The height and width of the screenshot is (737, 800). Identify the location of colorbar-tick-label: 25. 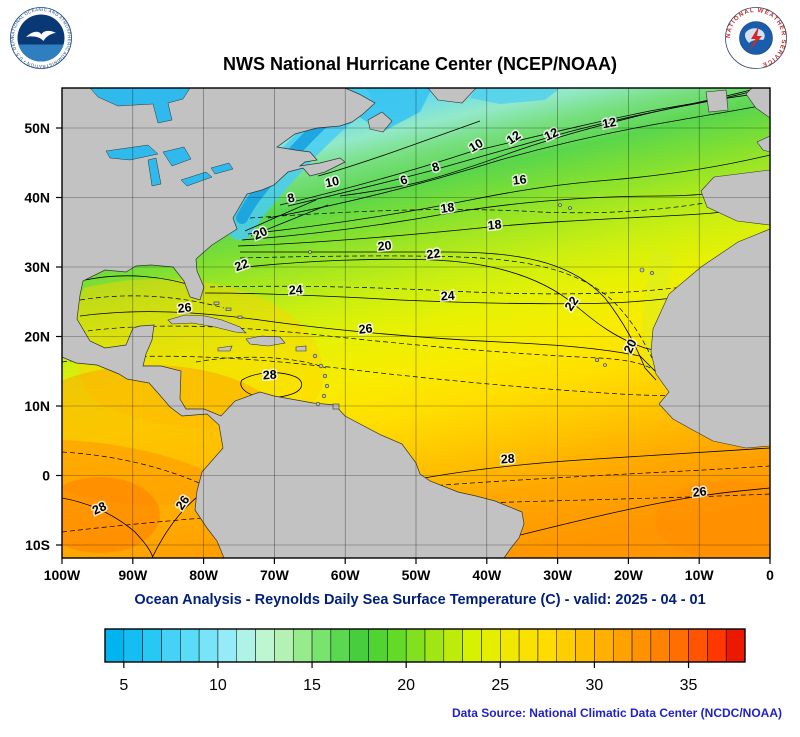
(500, 685).